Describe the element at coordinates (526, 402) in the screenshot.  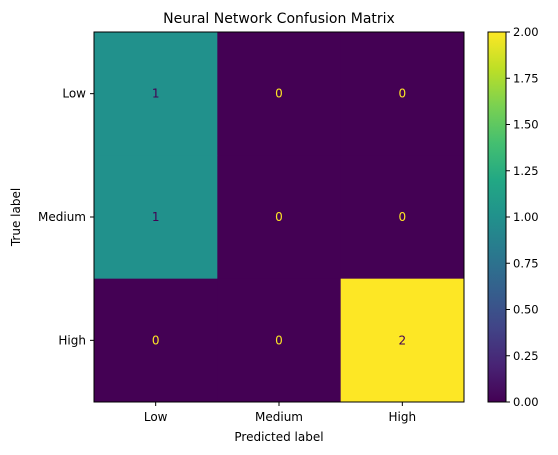
I see `colorbar-tick-label: 0.00` at that location.